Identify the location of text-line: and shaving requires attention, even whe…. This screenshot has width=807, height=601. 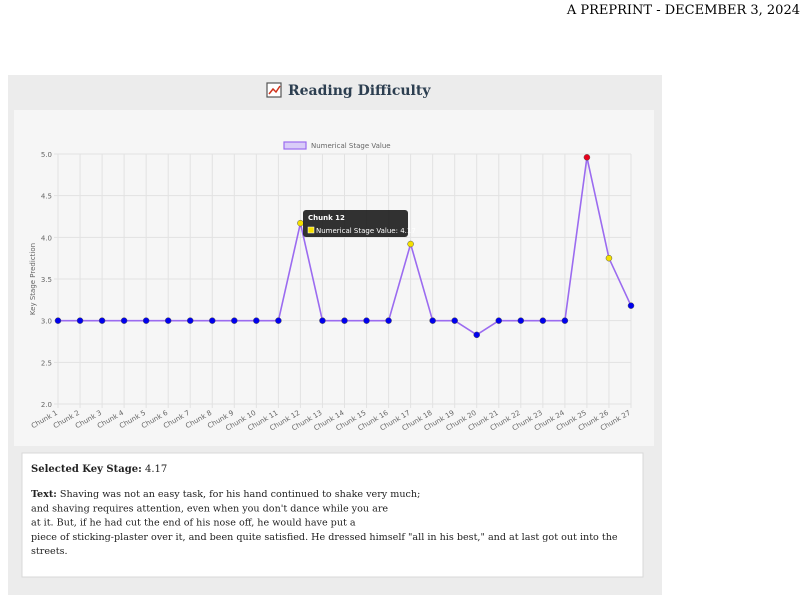
(209, 508).